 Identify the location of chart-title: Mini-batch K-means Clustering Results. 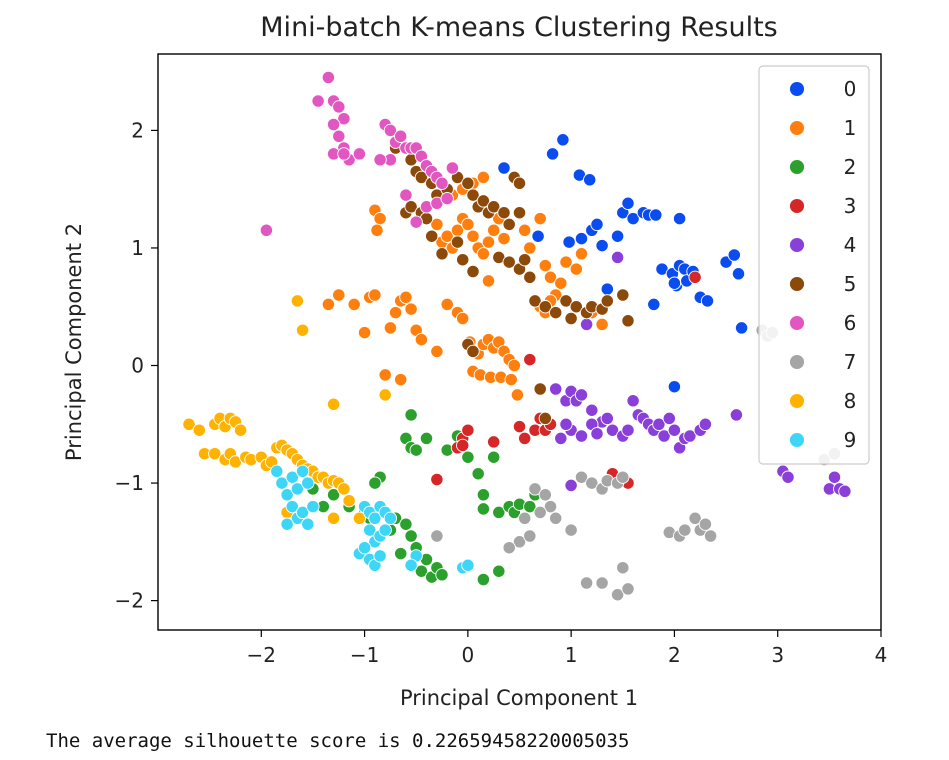
(518, 27).